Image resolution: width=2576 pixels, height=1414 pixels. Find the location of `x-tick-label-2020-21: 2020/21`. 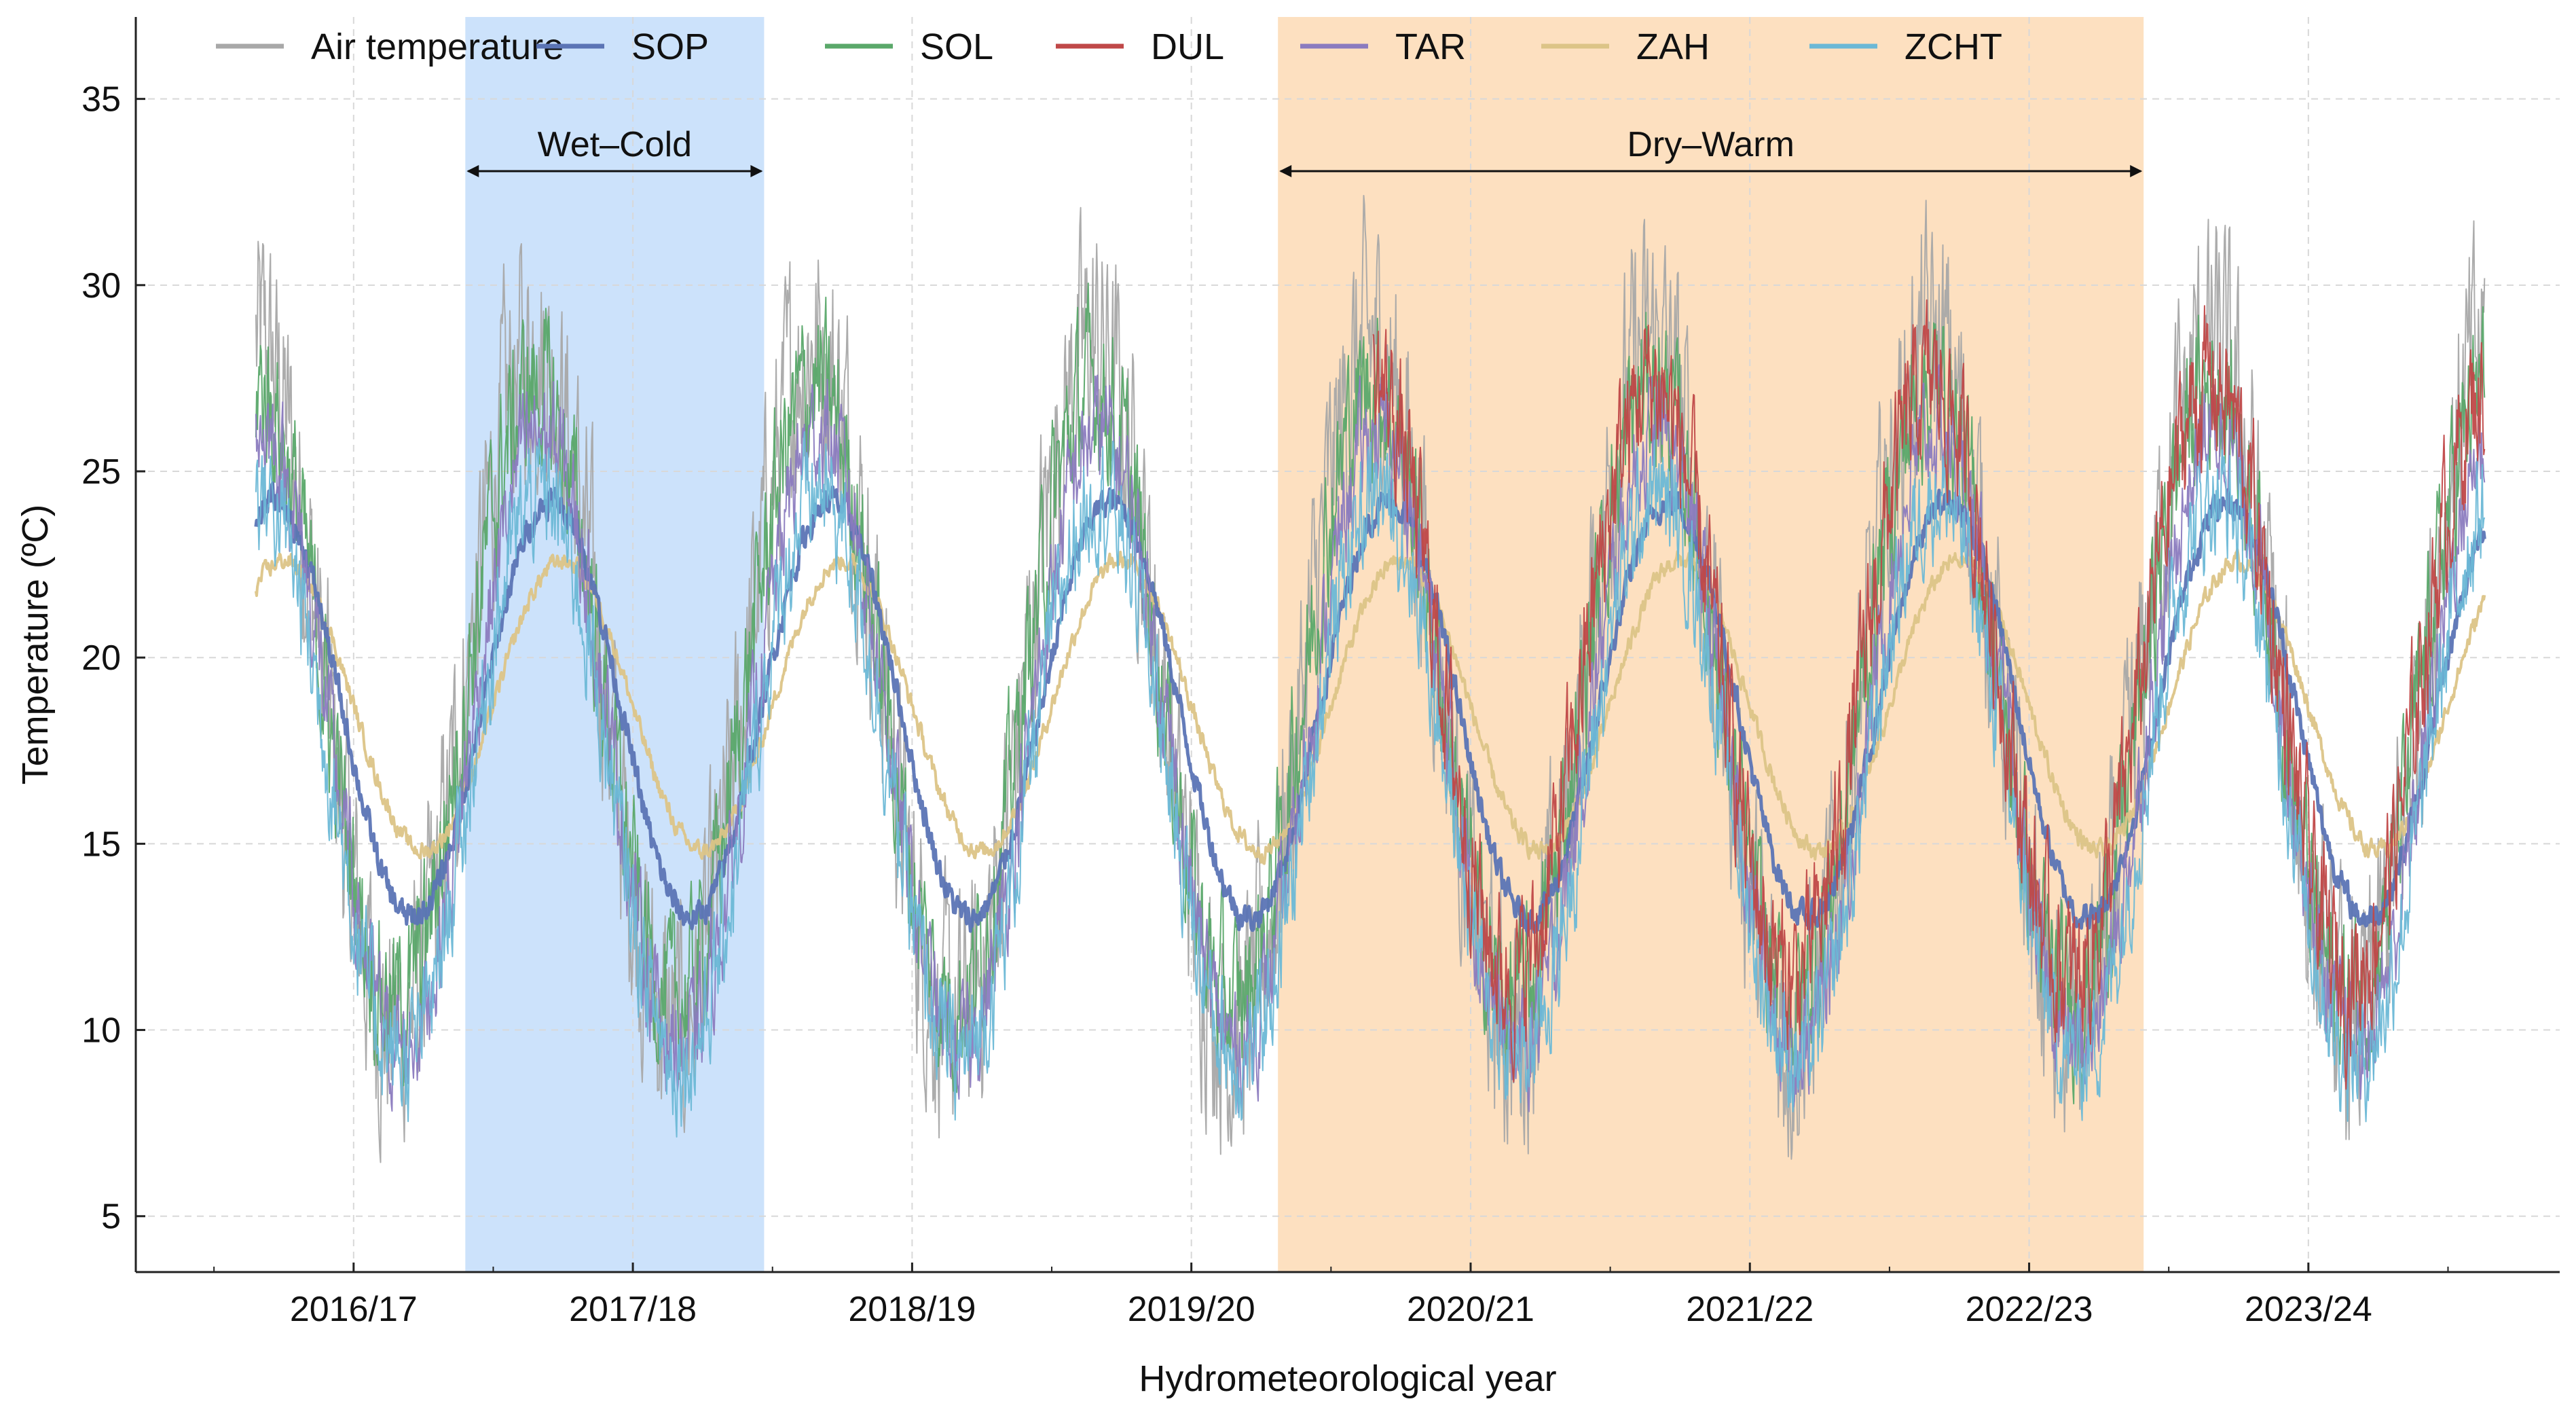

x-tick-label-2020-21: 2020/21 is located at coordinates (1470, 1310).